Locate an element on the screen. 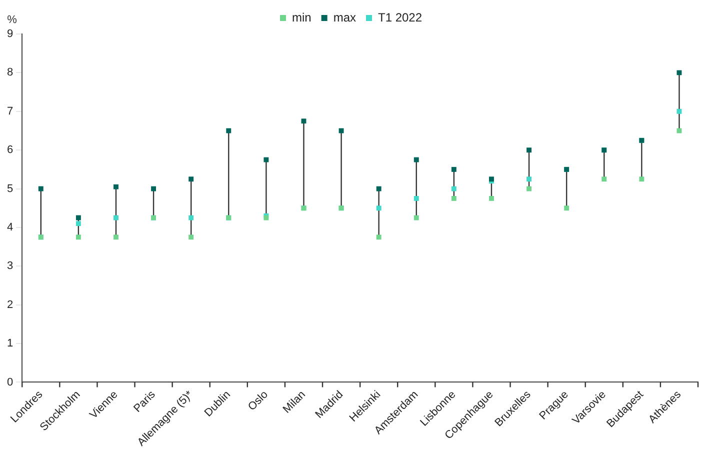  x-tick-label: Oslo is located at coordinates (258, 401).